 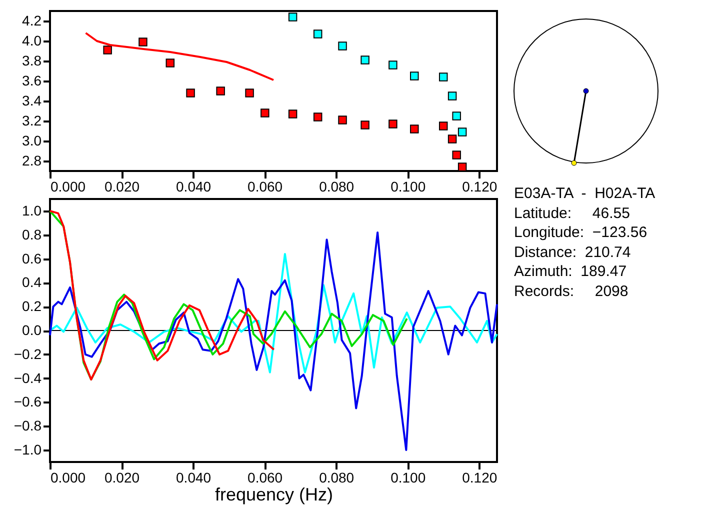 What do you see at coordinates (585, 194) in the screenshot?
I see `text: E03A-TA - H02A-TA` at bounding box center [585, 194].